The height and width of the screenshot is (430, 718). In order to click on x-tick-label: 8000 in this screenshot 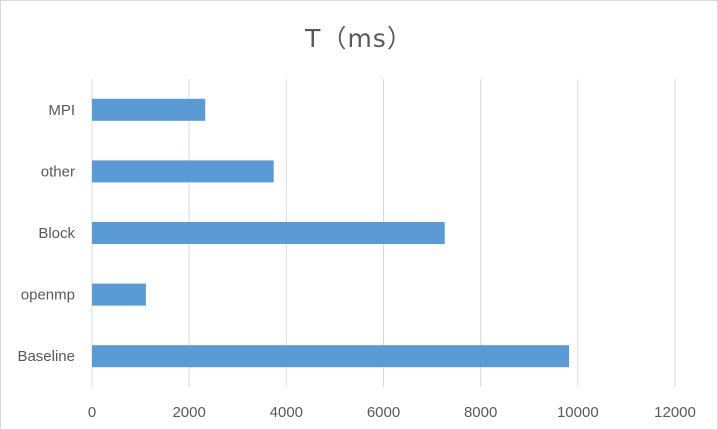, I will do `click(480, 412)`.